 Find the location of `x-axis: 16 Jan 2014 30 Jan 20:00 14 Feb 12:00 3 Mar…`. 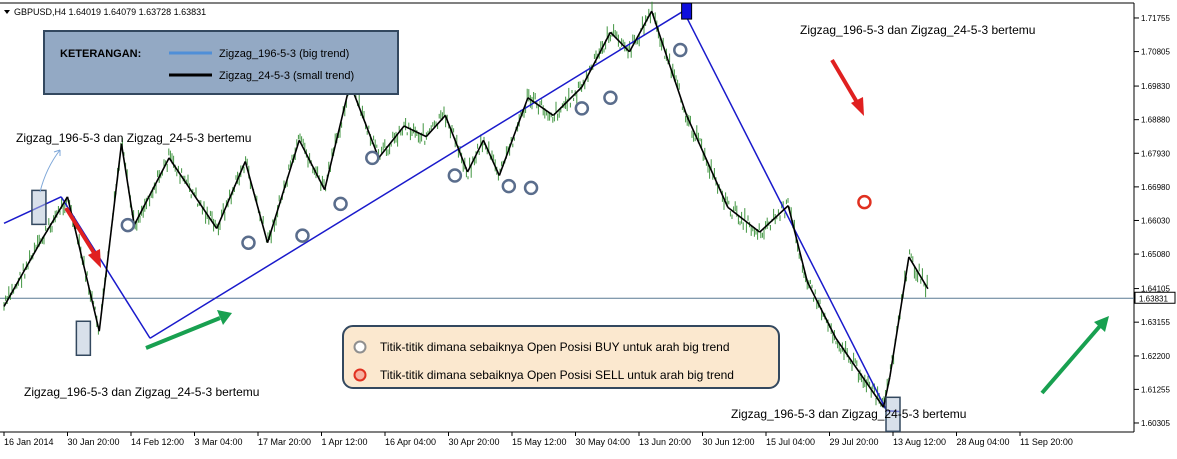

x-axis: 16 Jan 2014 30 Jan 20:00 14 Feb 12:00 3 Mar… is located at coordinates (538, 439).